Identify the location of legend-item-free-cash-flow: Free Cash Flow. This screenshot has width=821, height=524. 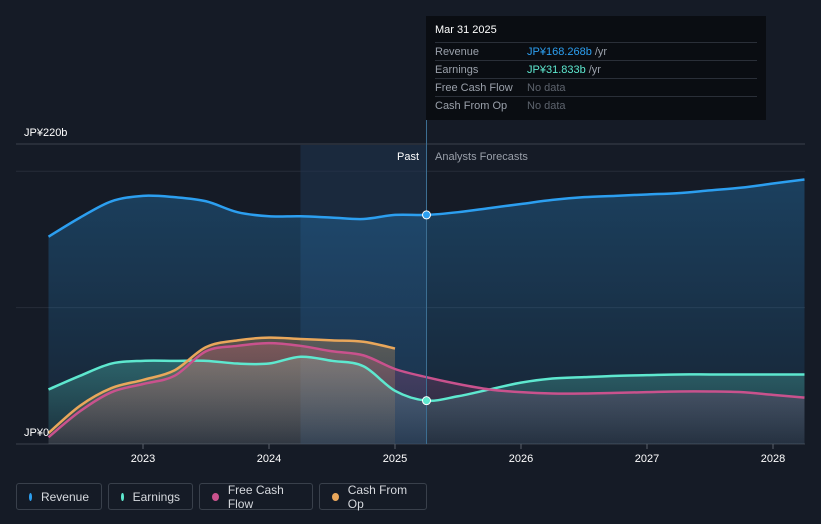
(256, 496).